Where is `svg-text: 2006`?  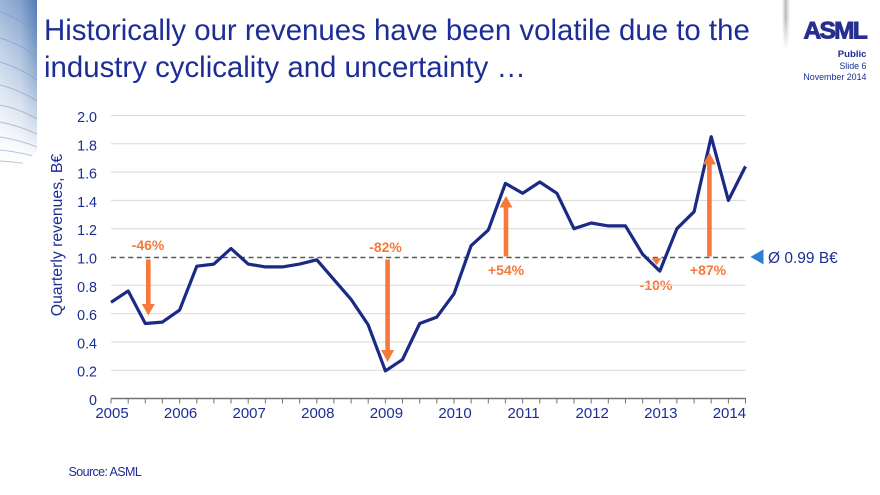 svg-text: 2006 is located at coordinates (180, 413).